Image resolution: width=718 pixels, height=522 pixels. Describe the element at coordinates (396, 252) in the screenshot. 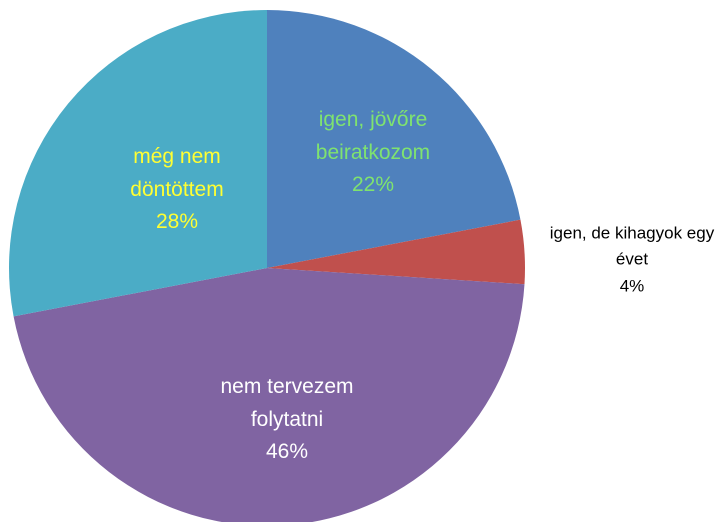

I see `pie-slice` at that location.